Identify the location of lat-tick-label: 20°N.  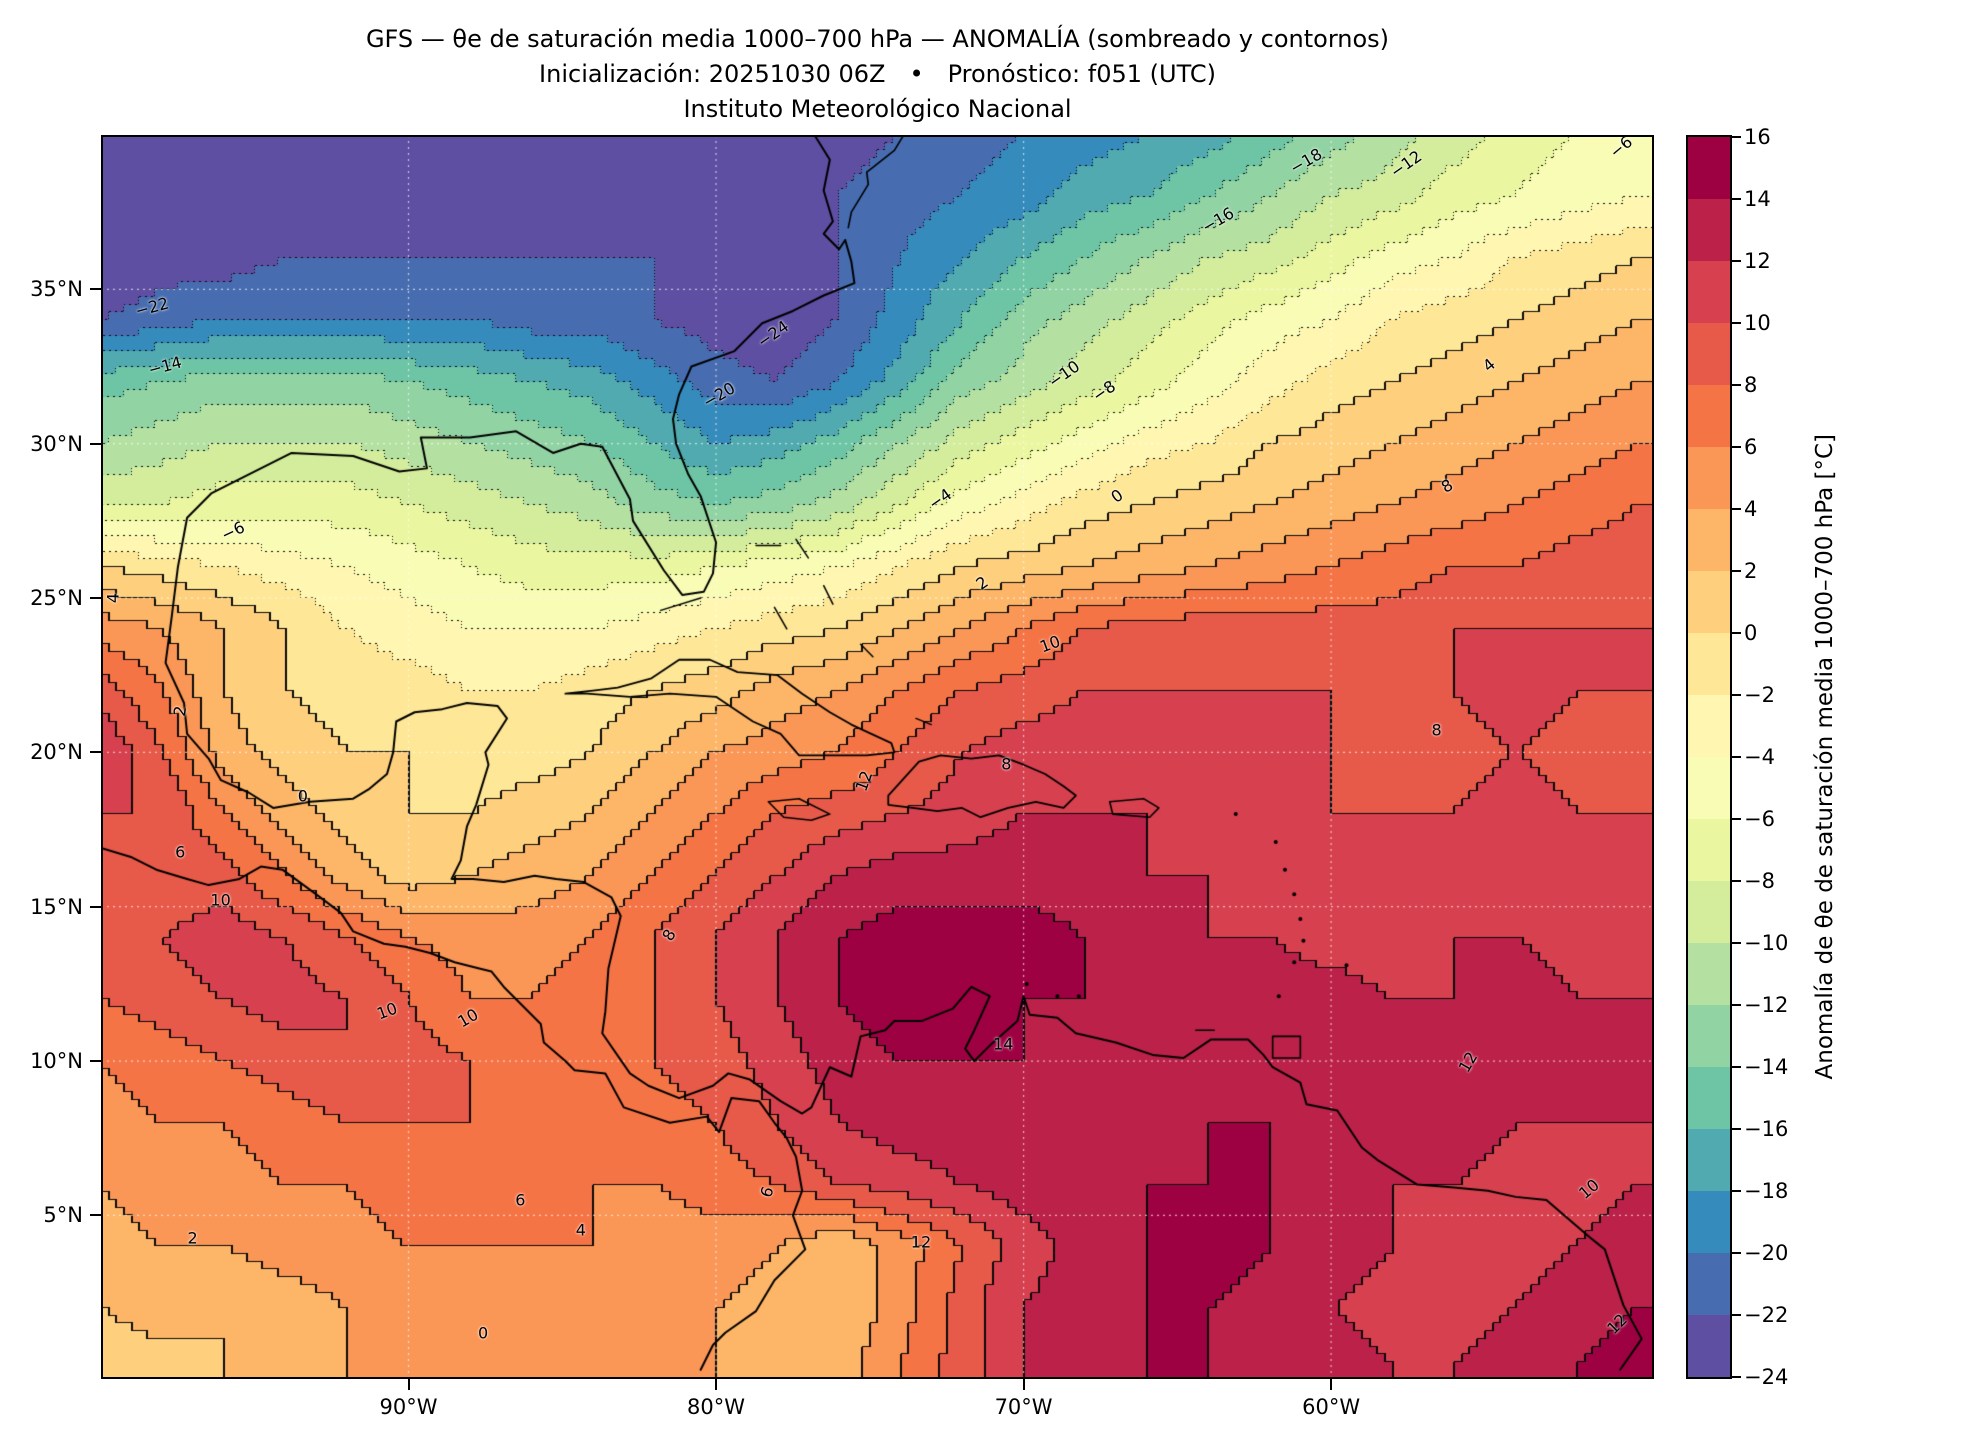
(56, 752).